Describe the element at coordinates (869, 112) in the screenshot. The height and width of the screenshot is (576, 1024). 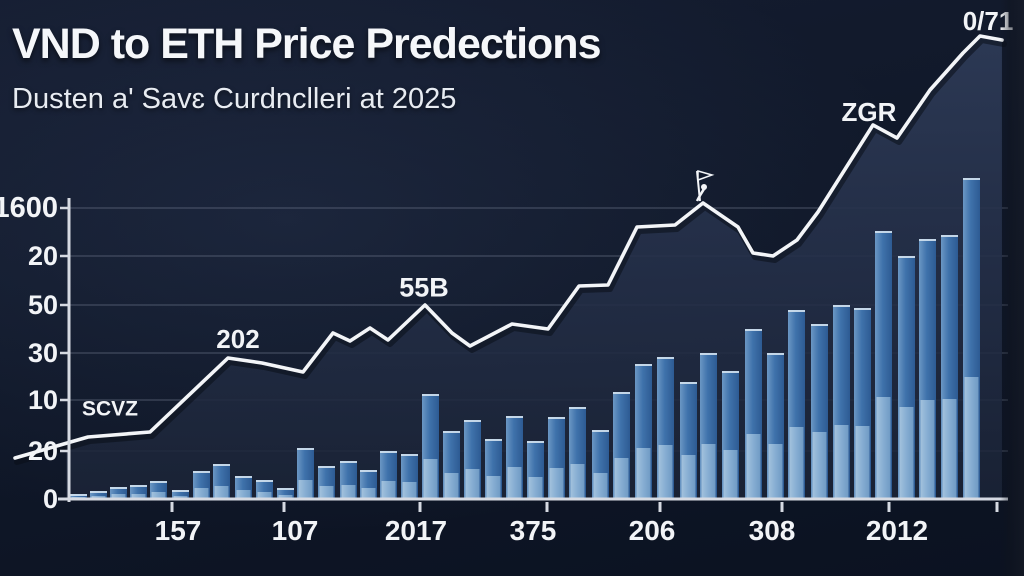
I see `annotation-label: ZGR` at that location.